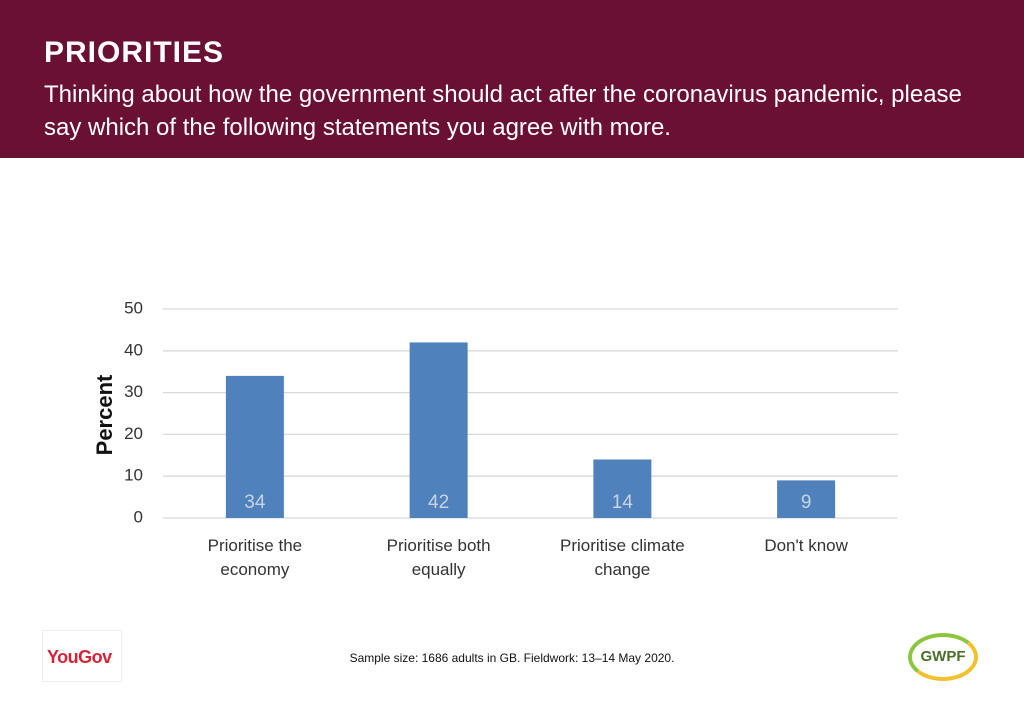 This screenshot has height=724, width=1024. What do you see at coordinates (133, 433) in the screenshot?
I see `y-tick-label: 20` at bounding box center [133, 433].